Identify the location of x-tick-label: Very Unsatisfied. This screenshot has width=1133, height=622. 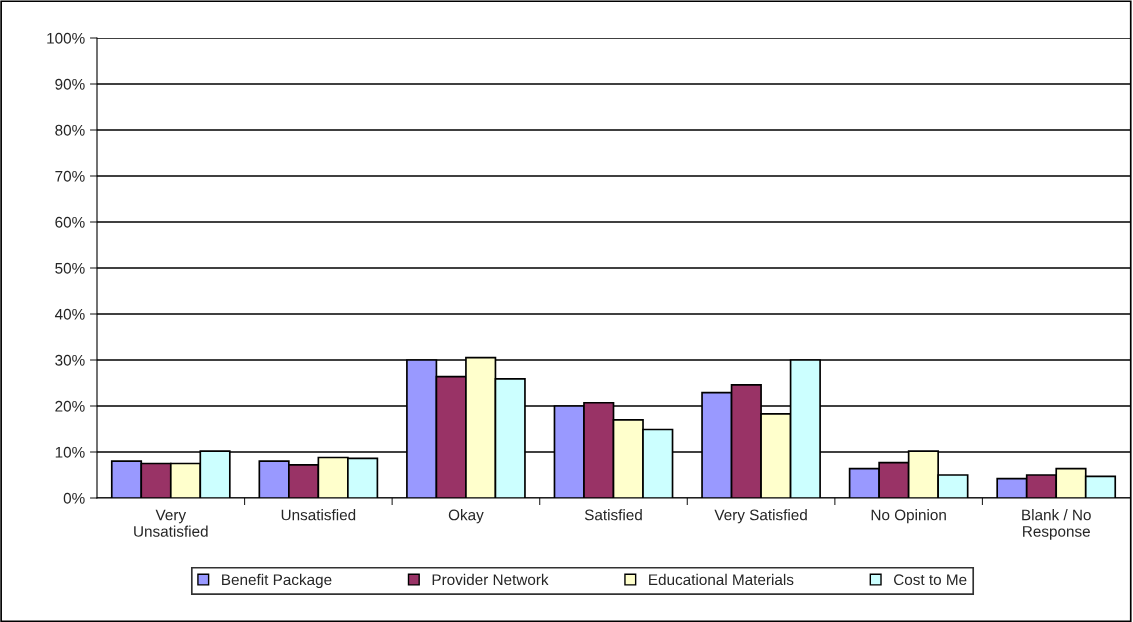
(171, 523).